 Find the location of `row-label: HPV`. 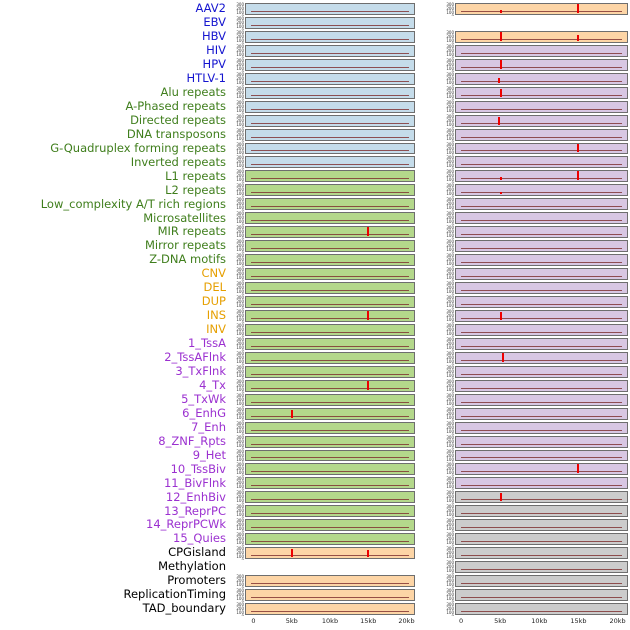

row-label: HPV is located at coordinates (214, 64).